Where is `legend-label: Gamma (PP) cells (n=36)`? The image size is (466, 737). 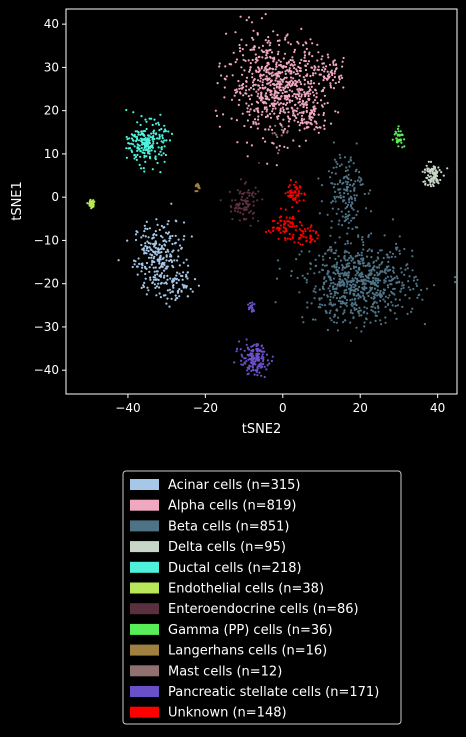
legend-label: Gamma (PP) cells (n=36) is located at coordinates (250, 630).